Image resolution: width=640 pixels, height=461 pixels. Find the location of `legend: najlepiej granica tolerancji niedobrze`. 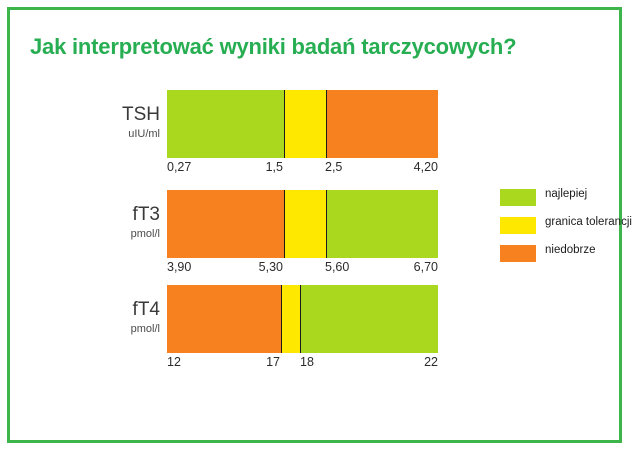

legend: najlepiej granica tolerancji niedobrze is located at coordinates (566, 228).